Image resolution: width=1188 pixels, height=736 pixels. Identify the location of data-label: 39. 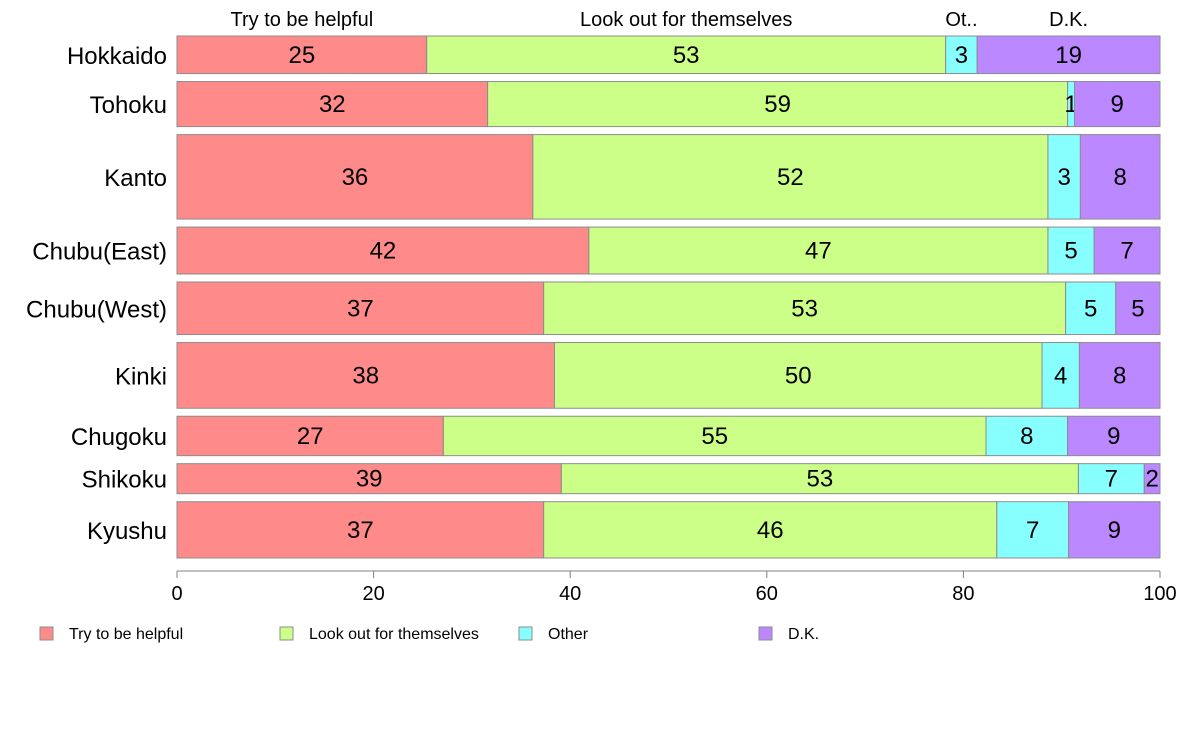
(369, 479).